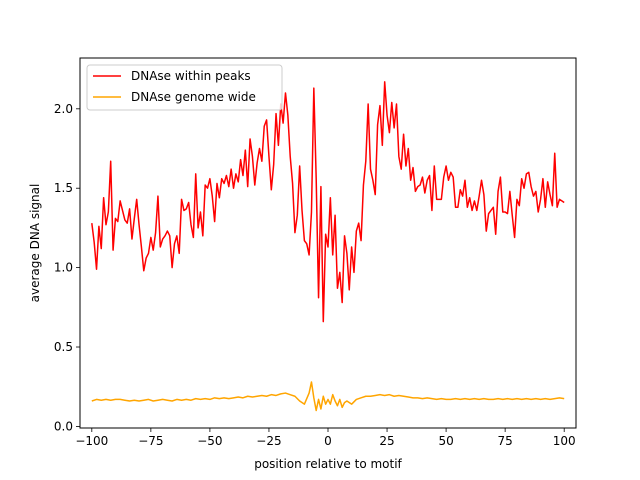 Image resolution: width=640 pixels, height=480 pixels. Describe the element at coordinates (63, 109) in the screenshot. I see `y-tick-label: 2.0` at that location.